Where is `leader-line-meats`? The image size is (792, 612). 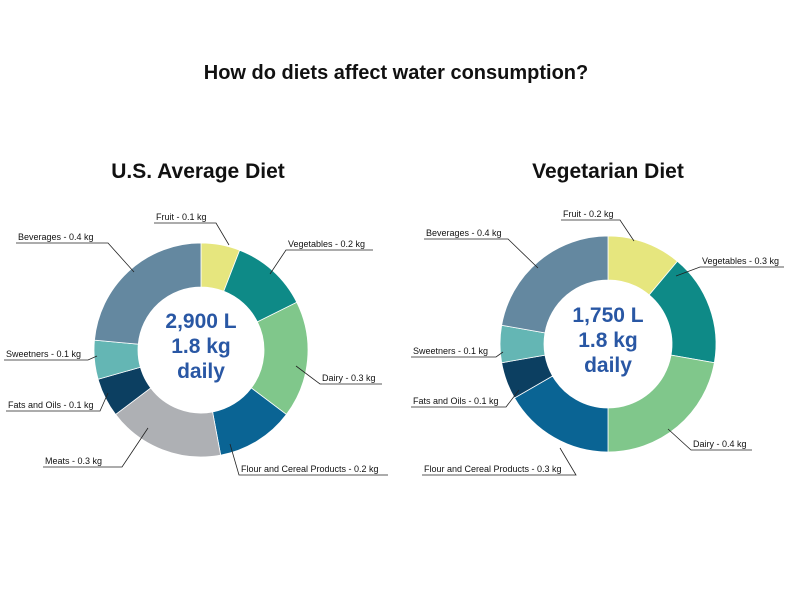
leader-line-meats is located at coordinates (96, 447).